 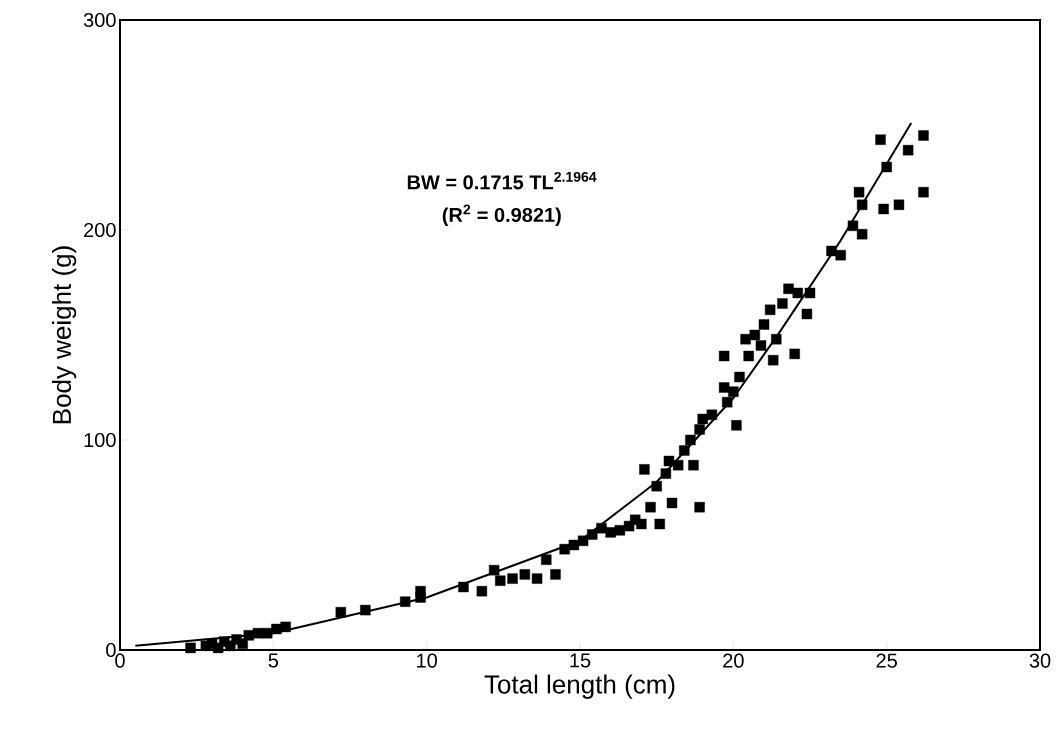 What do you see at coordinates (64, 335) in the screenshot?
I see `y-axis-title: Body weight (g)` at bounding box center [64, 335].